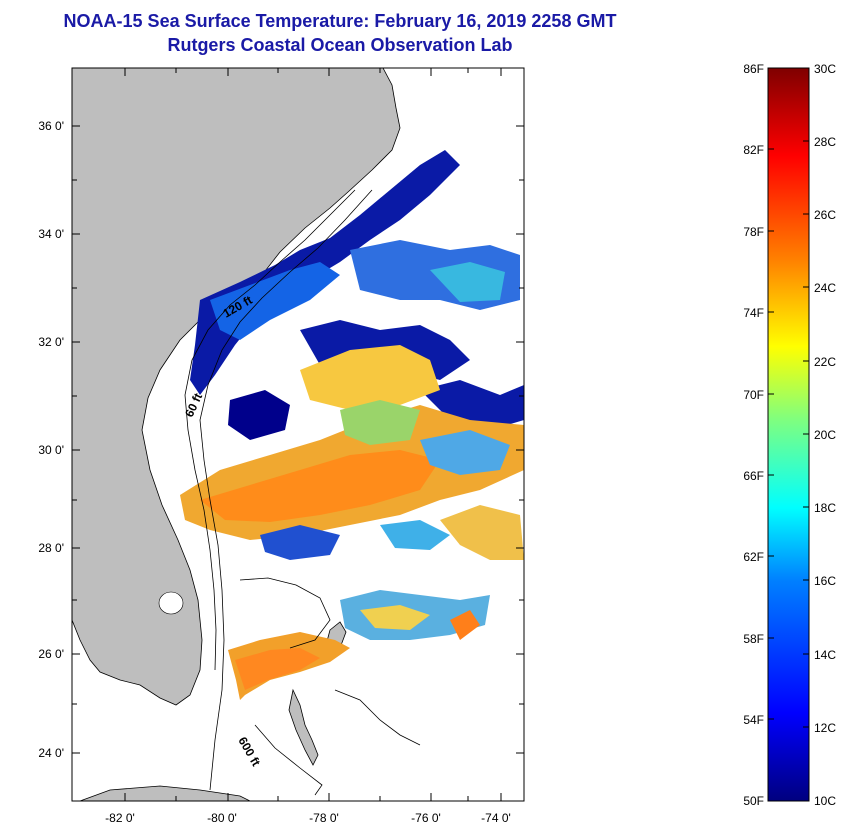  What do you see at coordinates (825, 435) in the screenshot?
I see `colorbar-c-label-20: 20C` at bounding box center [825, 435].